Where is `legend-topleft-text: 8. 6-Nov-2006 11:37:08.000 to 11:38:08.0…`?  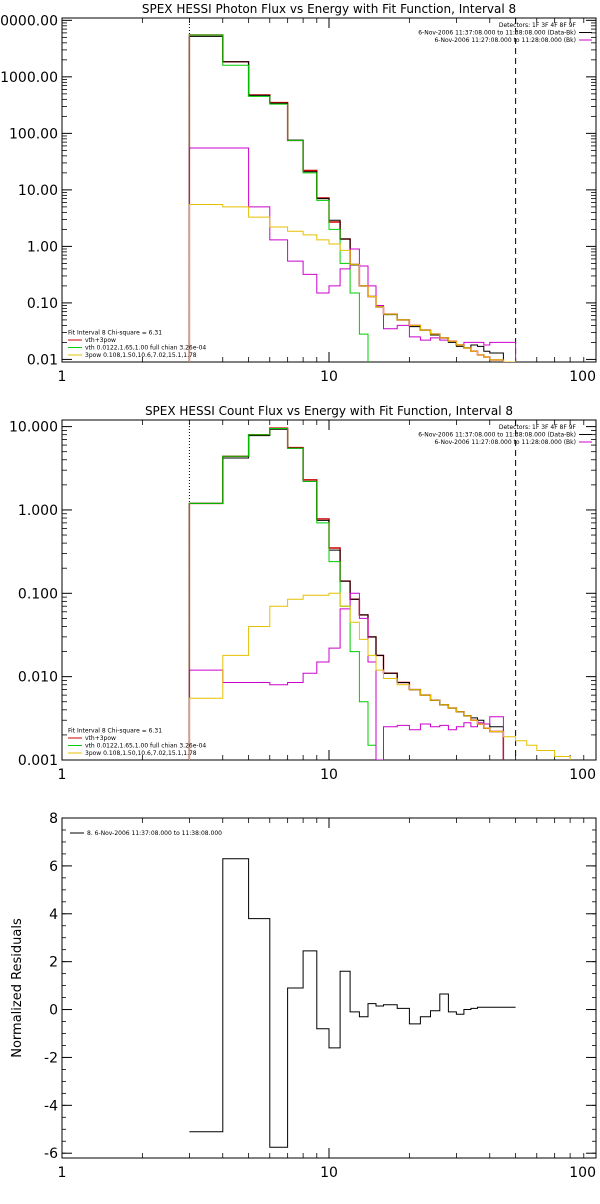 legend-topleft-text: 8. 6-Nov-2006 11:37:08.000 to 11:38:08.0… is located at coordinates (154, 833).